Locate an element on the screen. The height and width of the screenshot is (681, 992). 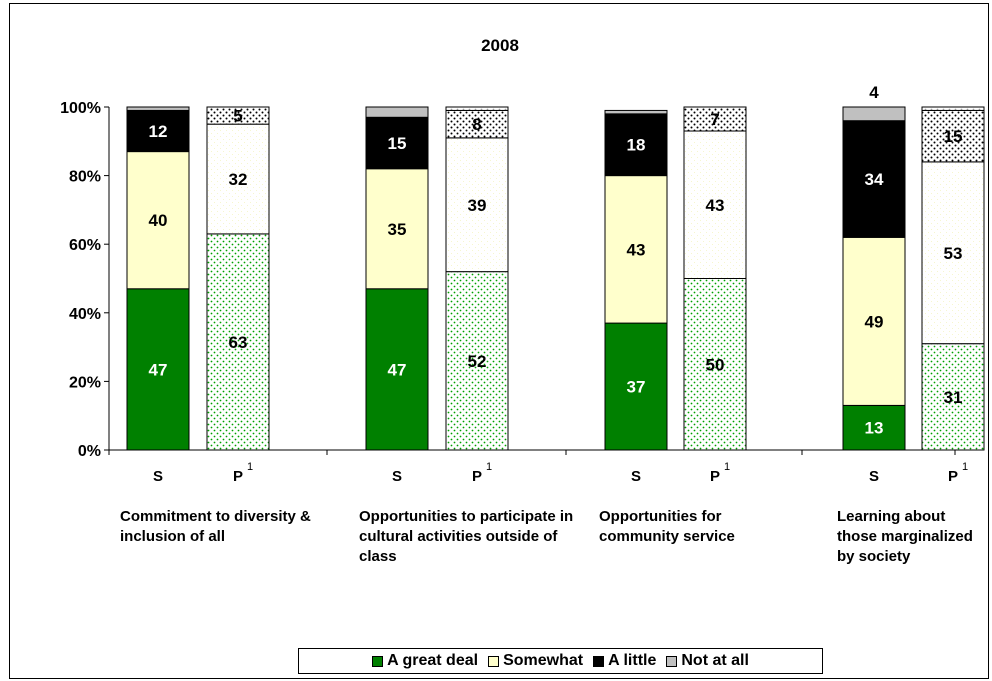
y-tick-label: 20% is located at coordinates (85, 382).